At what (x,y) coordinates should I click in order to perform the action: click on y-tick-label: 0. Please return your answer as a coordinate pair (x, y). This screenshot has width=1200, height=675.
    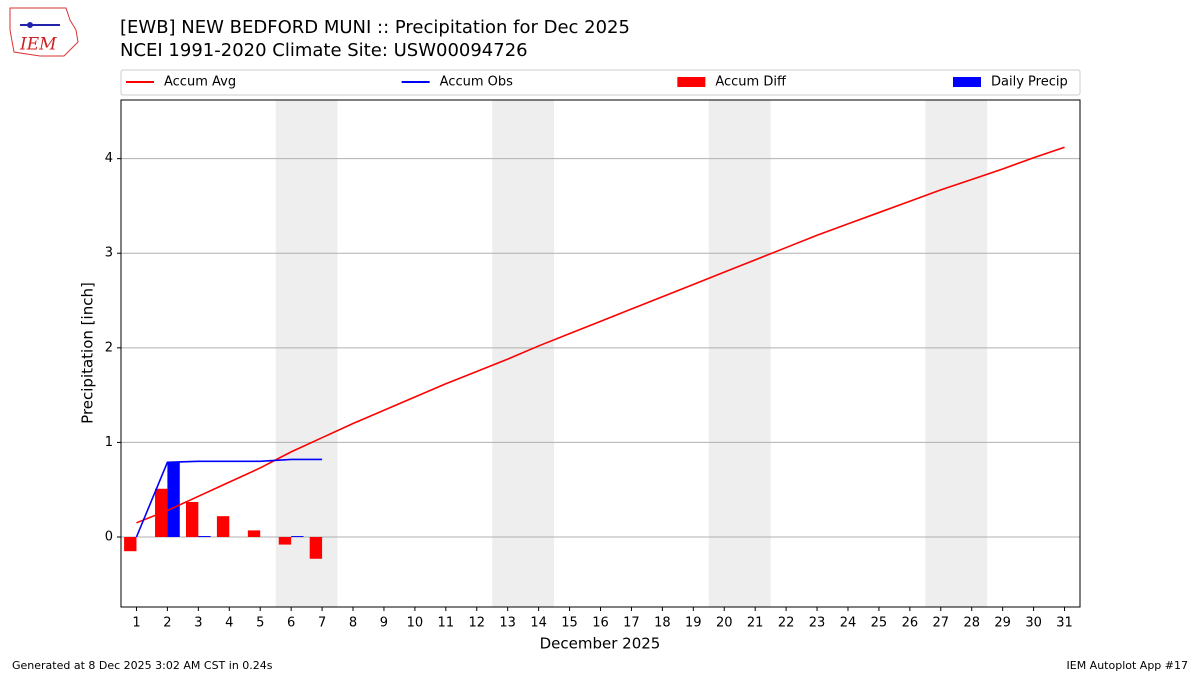
    Looking at the image, I should click on (109, 537).